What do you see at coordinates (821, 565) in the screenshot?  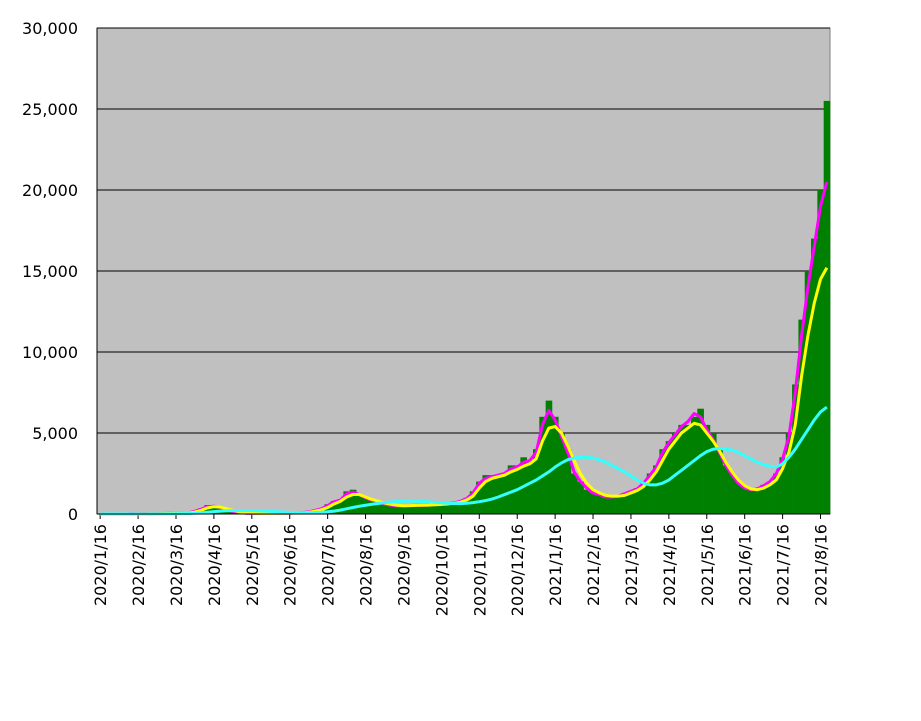 I see `x-tick-label: 2021/8/16` at bounding box center [821, 565].